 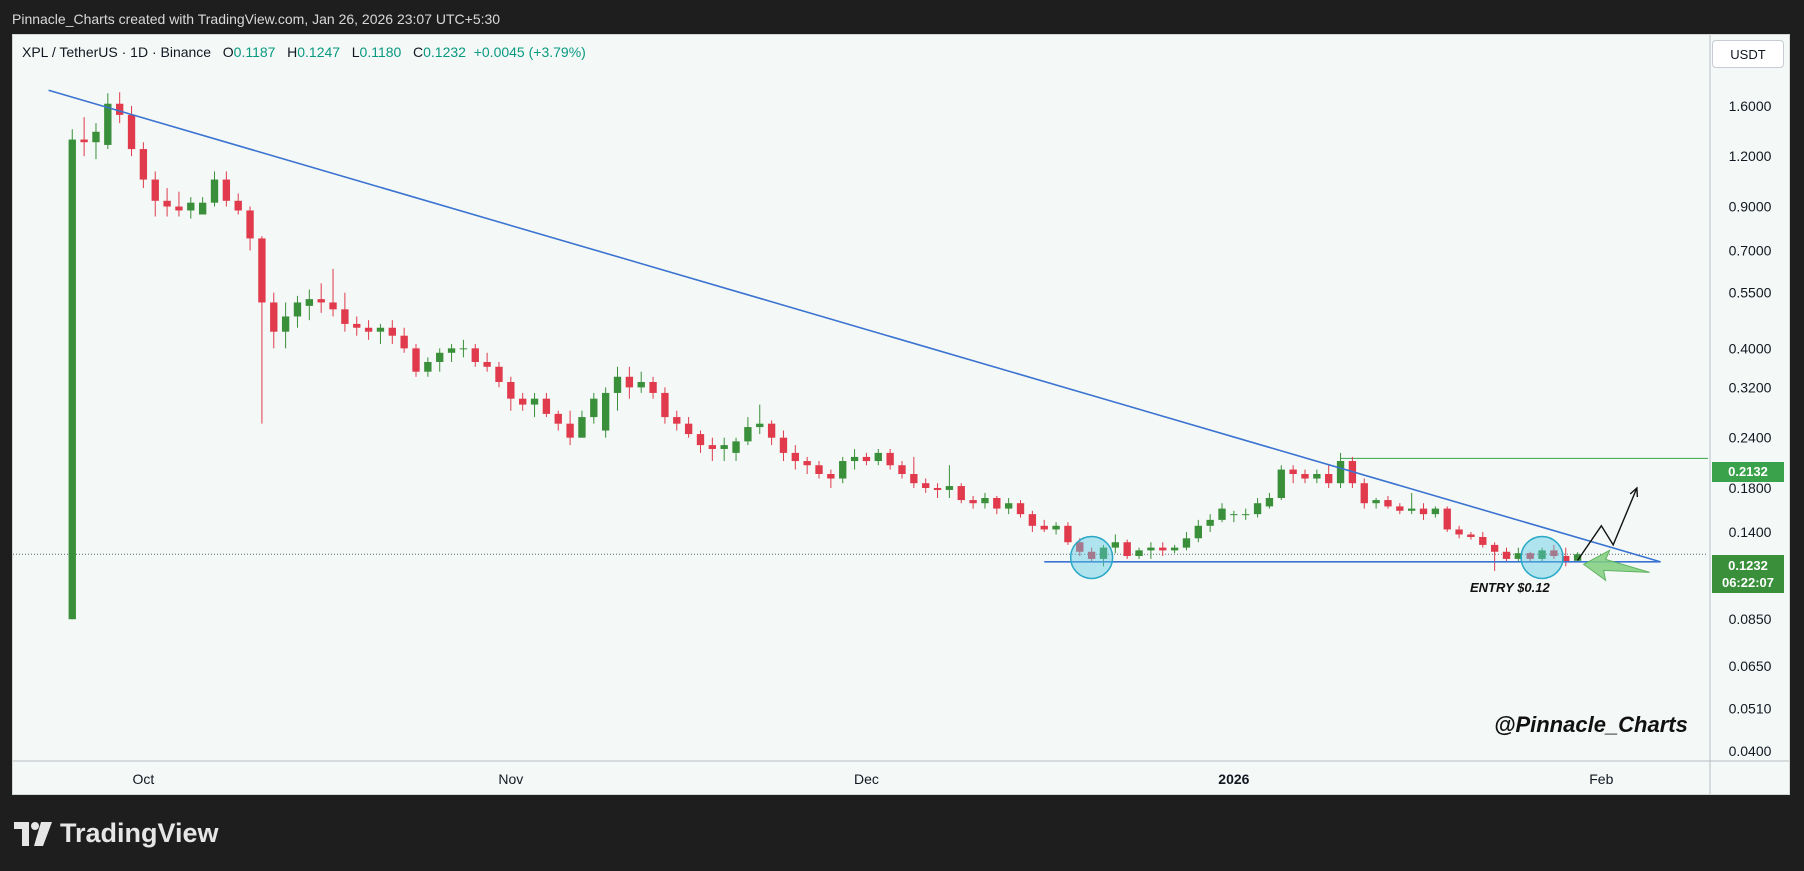 What do you see at coordinates (529, 52) in the screenshot?
I see `change-value: +0.0045 (+3.79%)` at bounding box center [529, 52].